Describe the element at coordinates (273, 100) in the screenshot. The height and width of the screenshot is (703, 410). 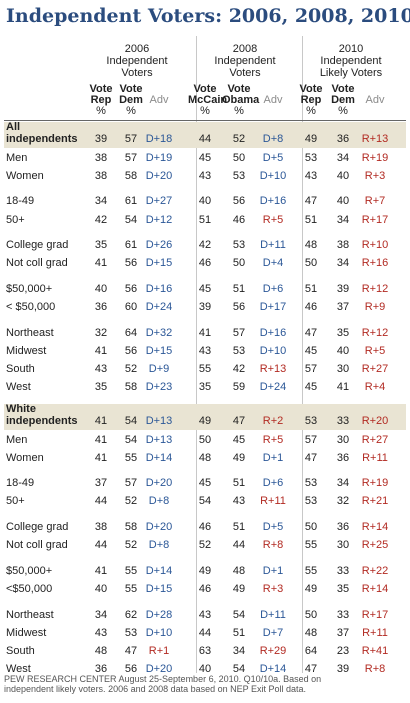
I see `column-header-line: Adv` at that location.